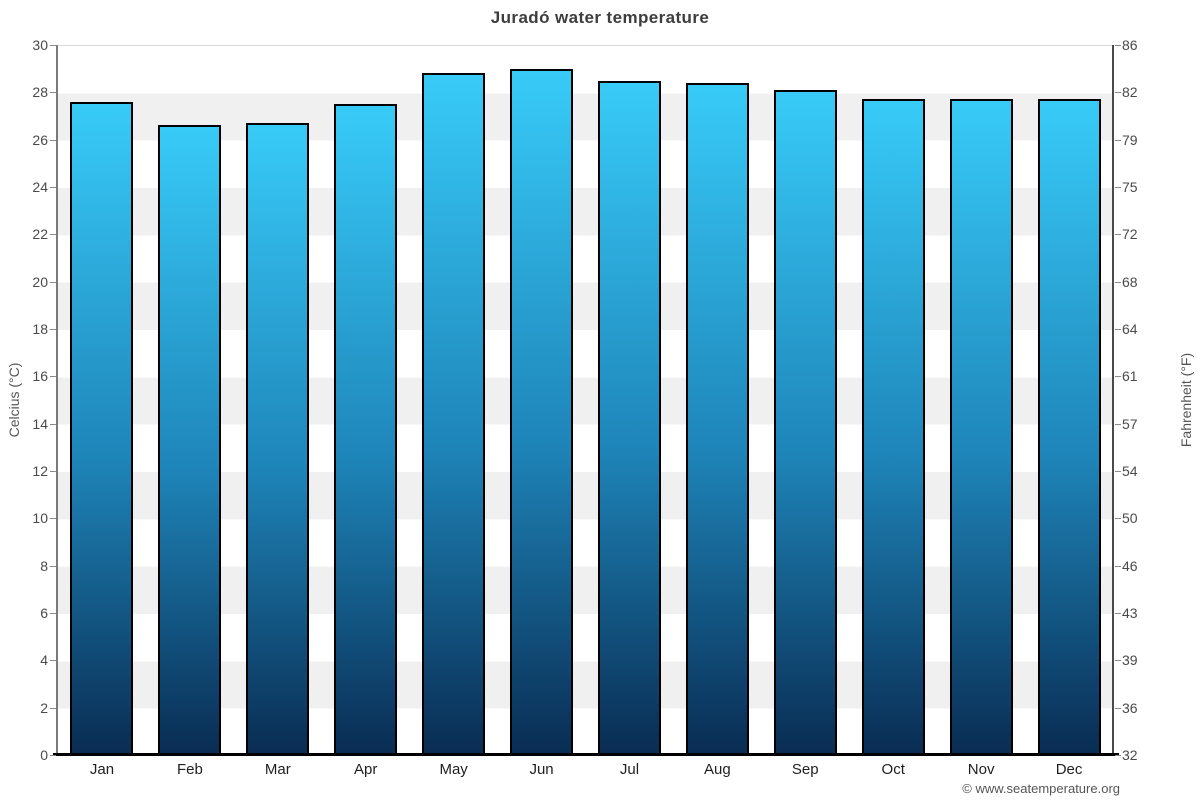  Describe the element at coordinates (102, 769) in the screenshot. I see `month-label-jan: Jan` at that location.